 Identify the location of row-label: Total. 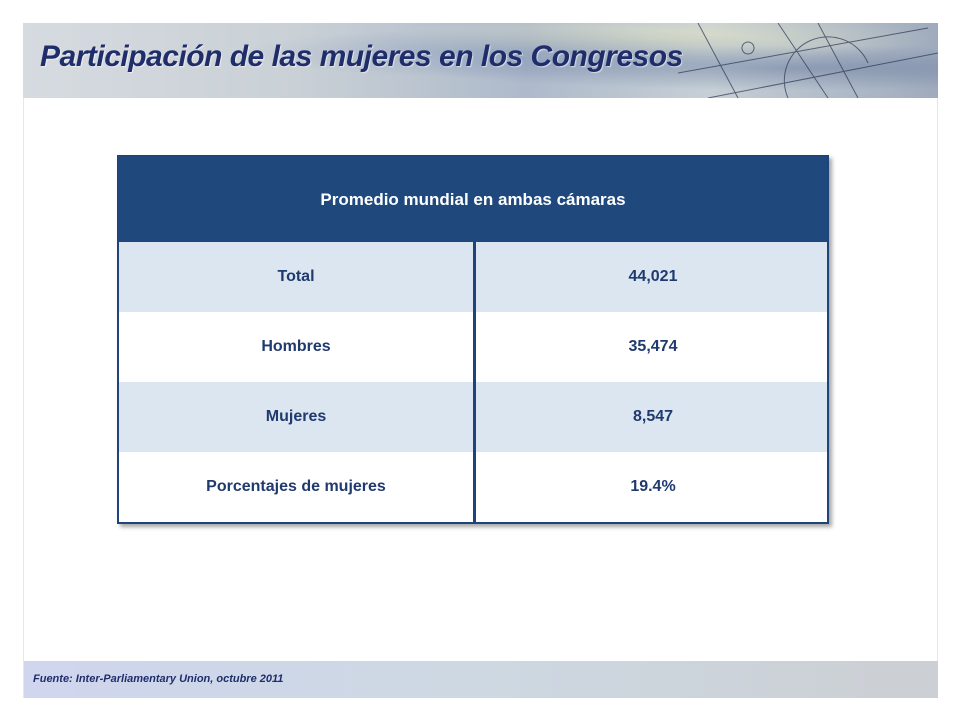
(297, 277).